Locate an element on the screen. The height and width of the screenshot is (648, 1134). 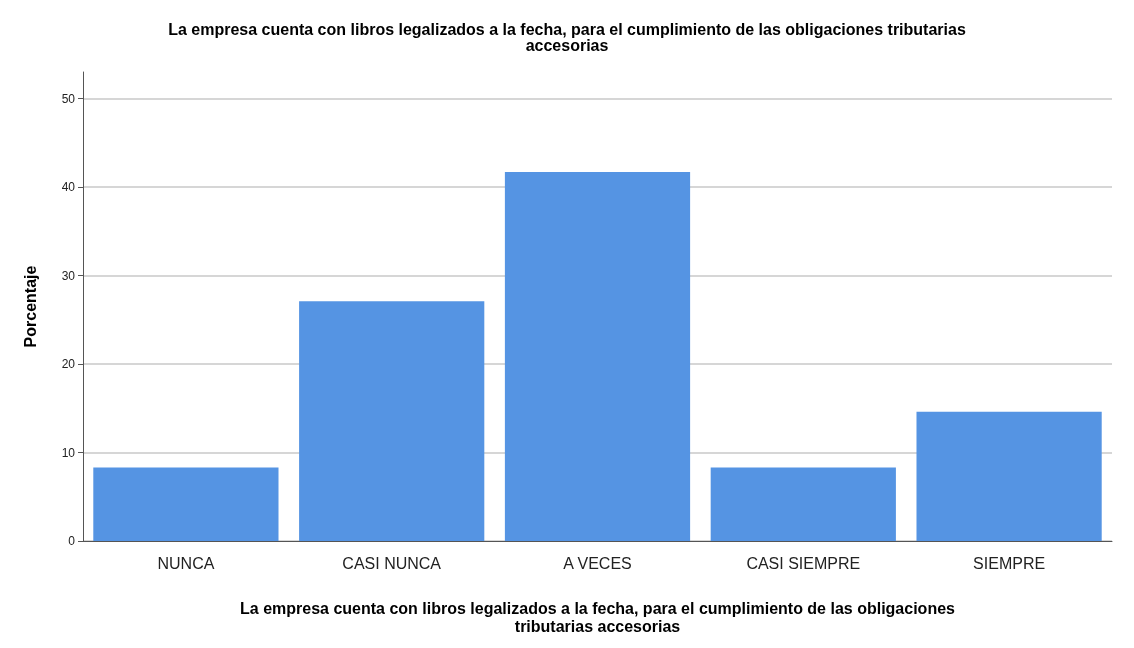
y-tick-label: 40 is located at coordinates (68, 187).